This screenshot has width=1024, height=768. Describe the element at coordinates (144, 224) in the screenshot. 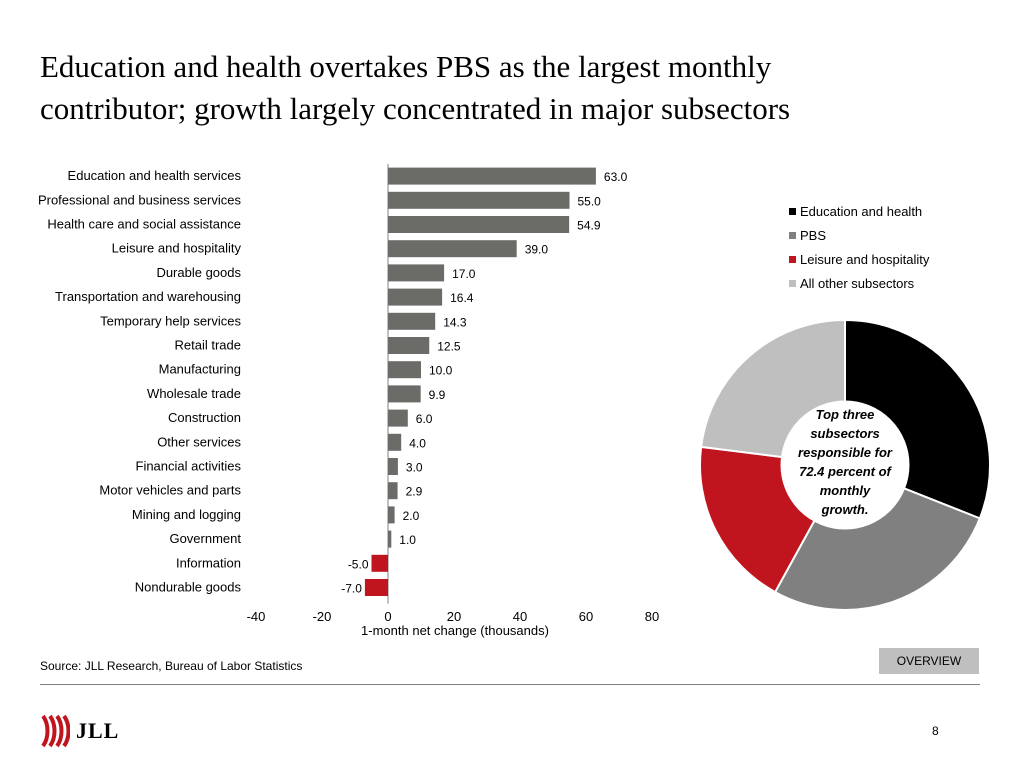

I see `category-label: Health care and social assistance` at that location.